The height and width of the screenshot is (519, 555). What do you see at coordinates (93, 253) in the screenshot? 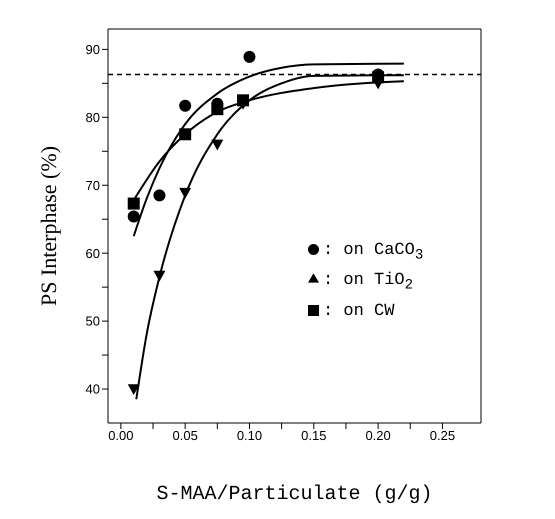
I see `y-tick-label: 60` at bounding box center [93, 253].